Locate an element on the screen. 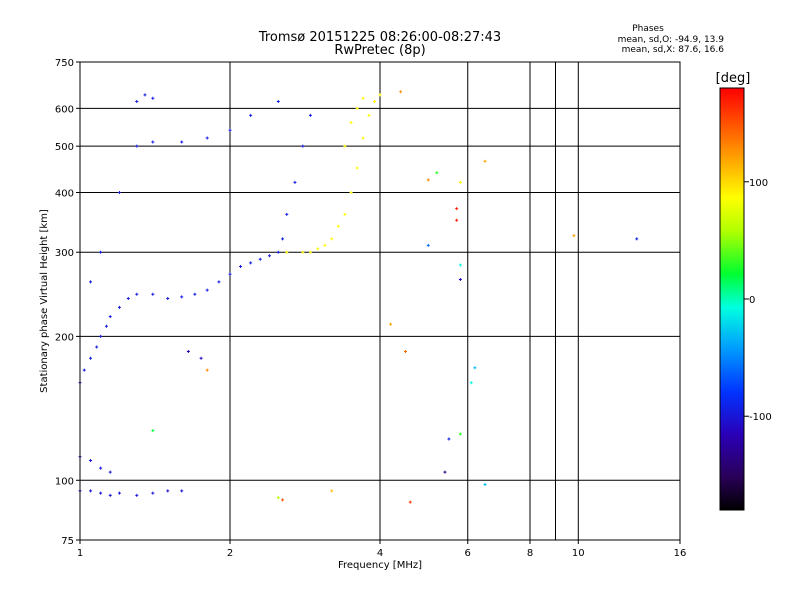 This screenshot has width=800, height=600. y-tick-label: 75 is located at coordinates (67, 541).